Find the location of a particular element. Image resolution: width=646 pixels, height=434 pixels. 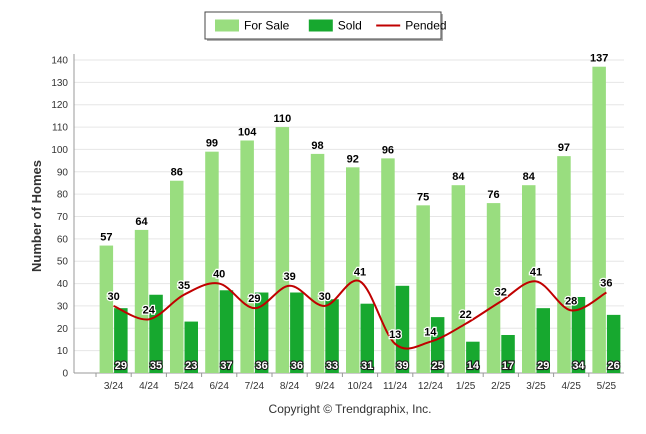

pended-value-label: 14 is located at coordinates (430, 333).